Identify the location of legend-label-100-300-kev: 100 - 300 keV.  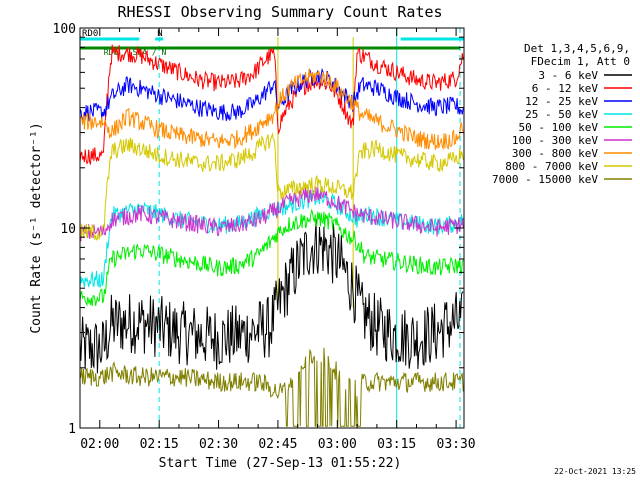
(555, 140).